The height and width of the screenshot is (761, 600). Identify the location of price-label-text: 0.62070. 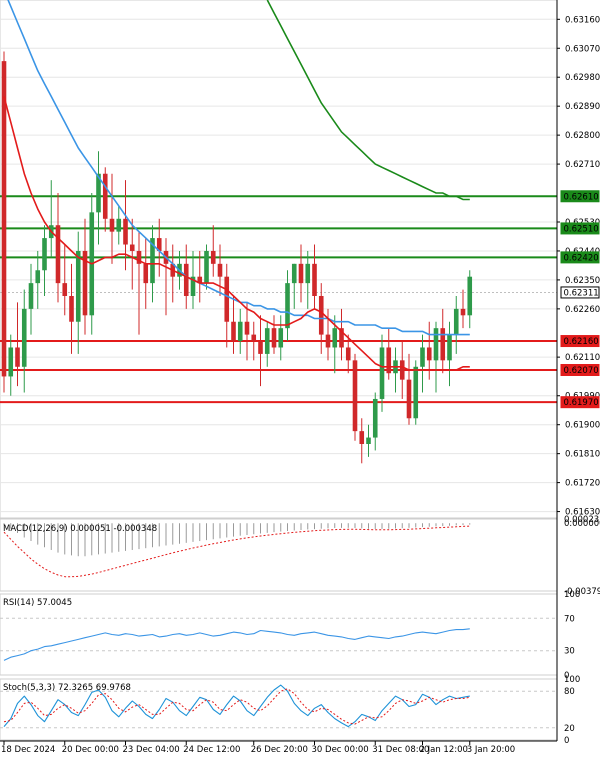
(581, 371).